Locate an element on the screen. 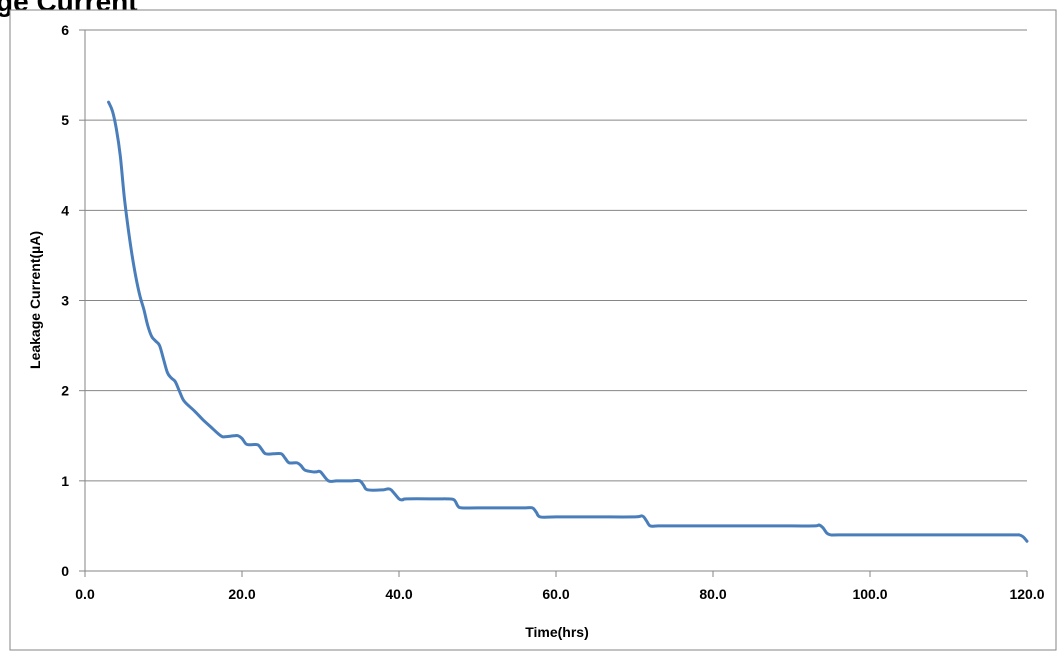 This screenshot has height=651, width=1058. y-tick-label-5: 5 is located at coordinates (65, 120).